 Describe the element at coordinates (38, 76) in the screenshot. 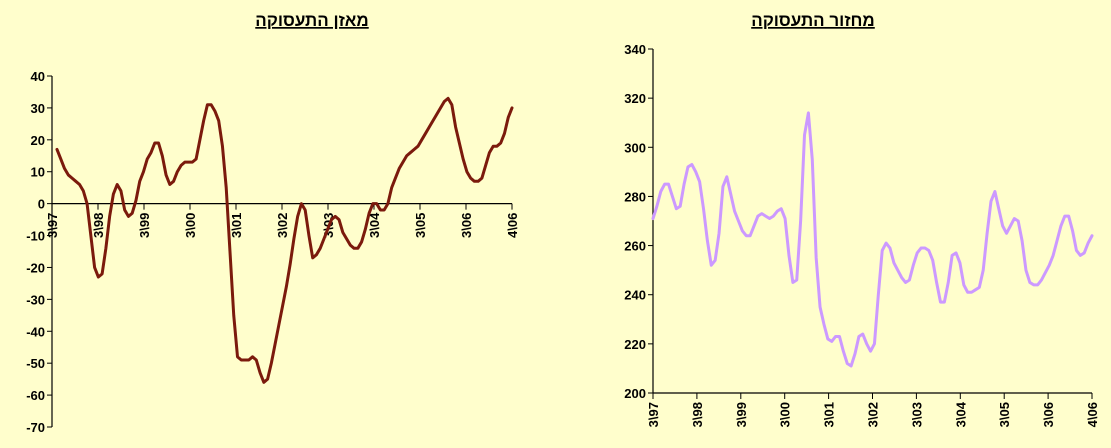

I see `y-tick-label: 40` at that location.